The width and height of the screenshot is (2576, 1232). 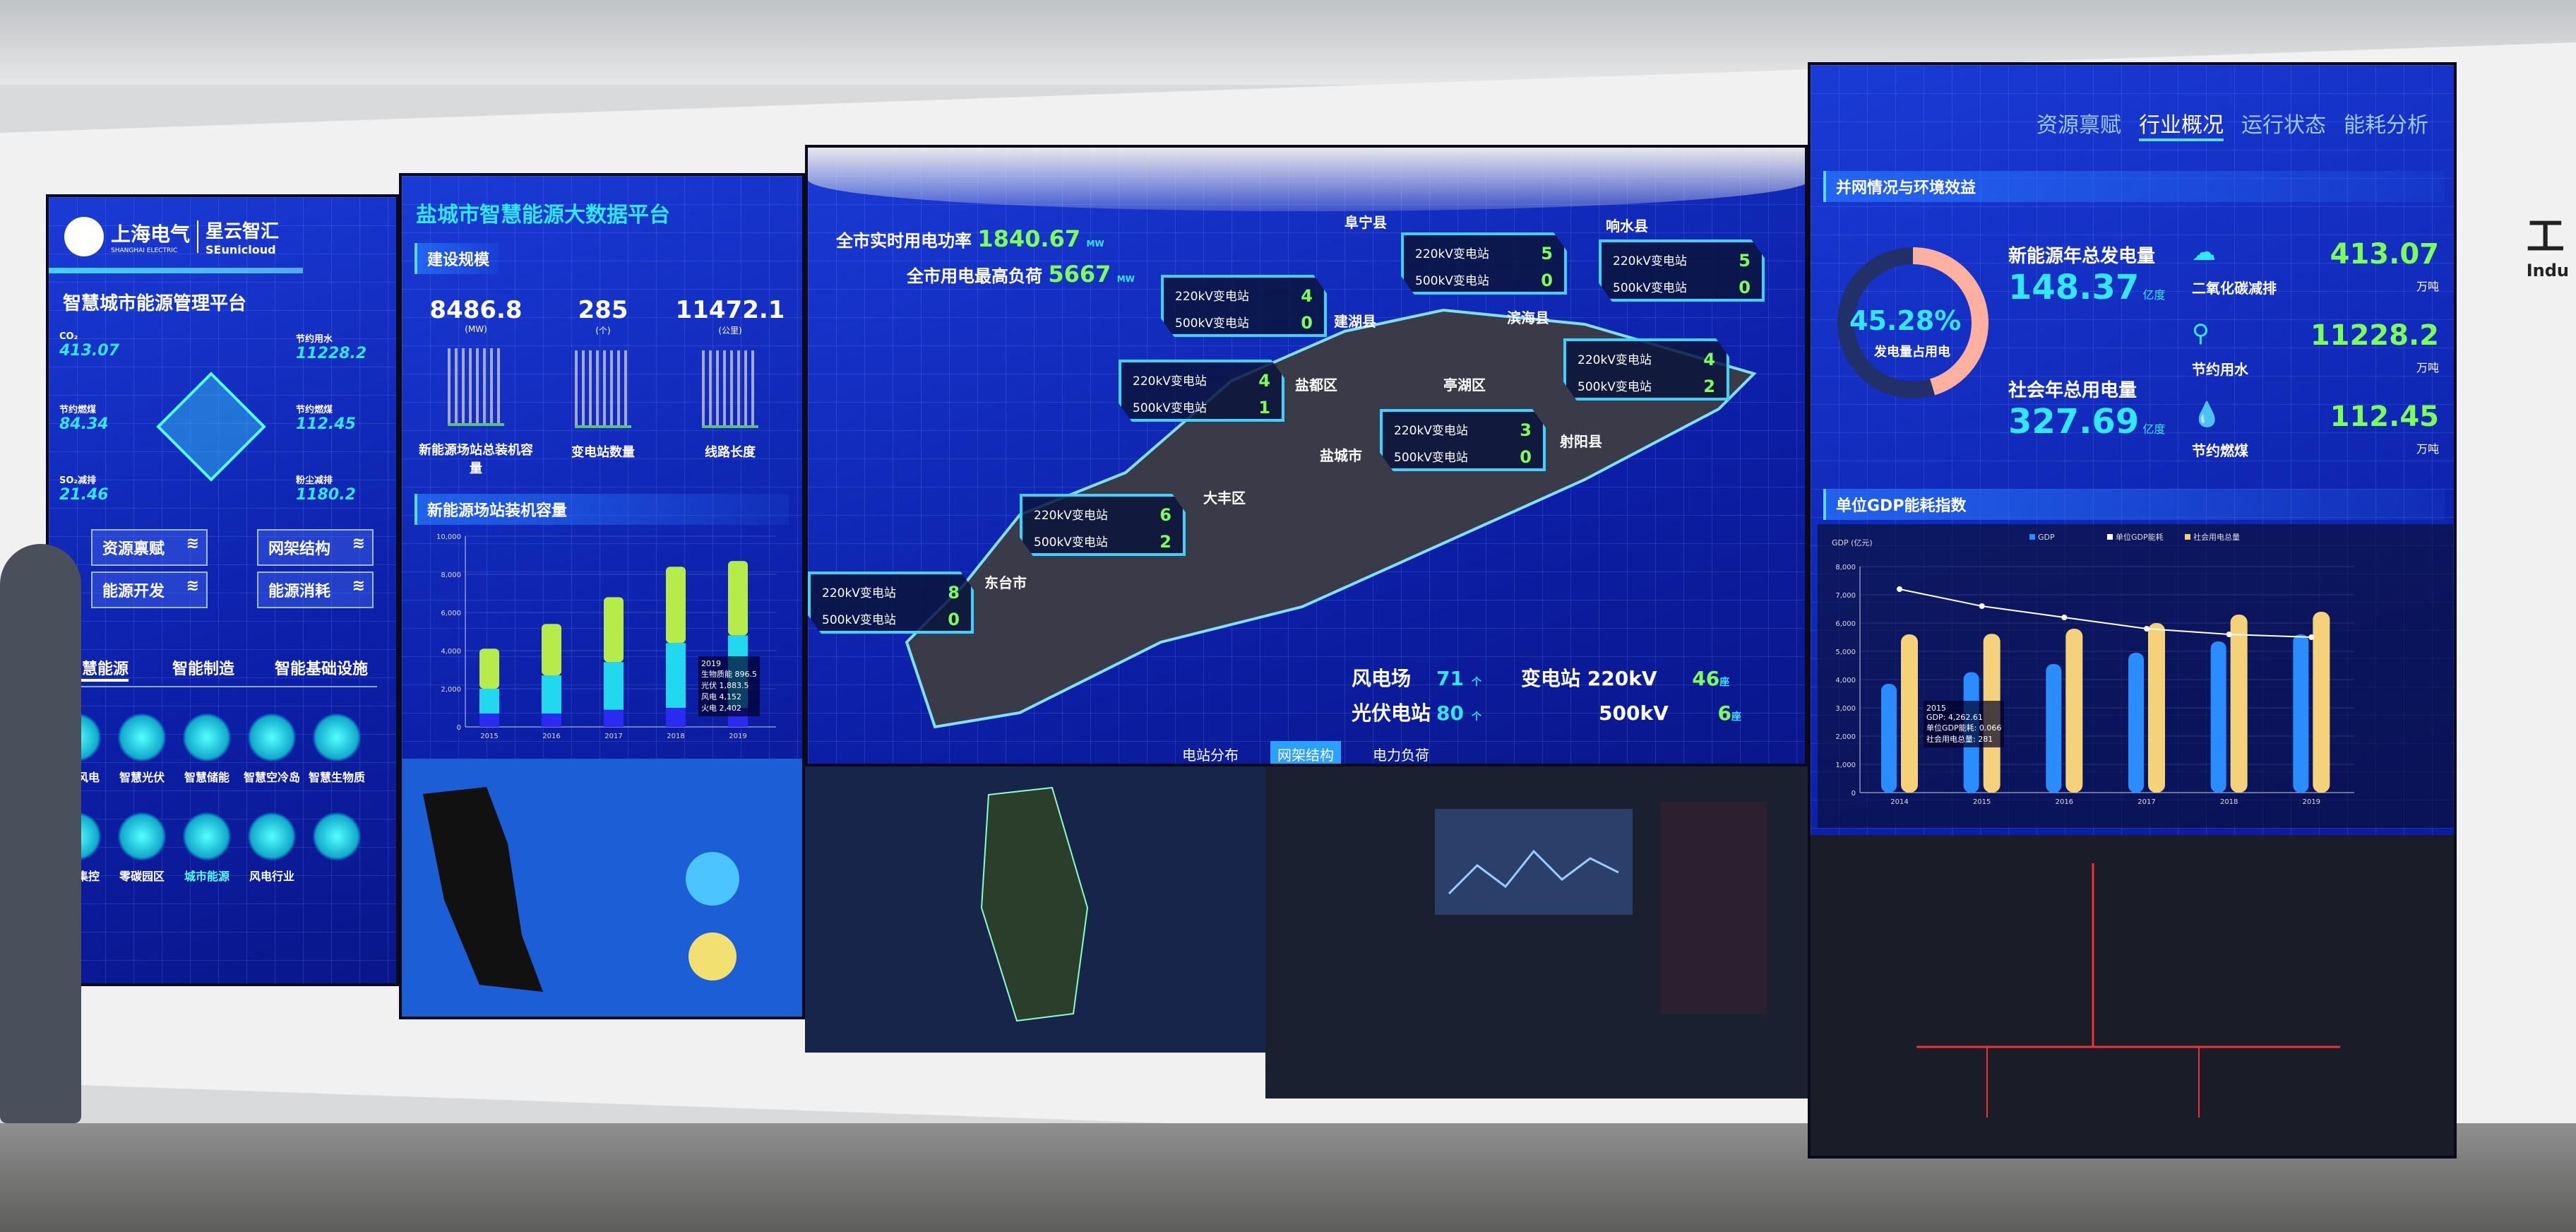 I want to click on layers-icon: ≋, so click(x=192, y=543).